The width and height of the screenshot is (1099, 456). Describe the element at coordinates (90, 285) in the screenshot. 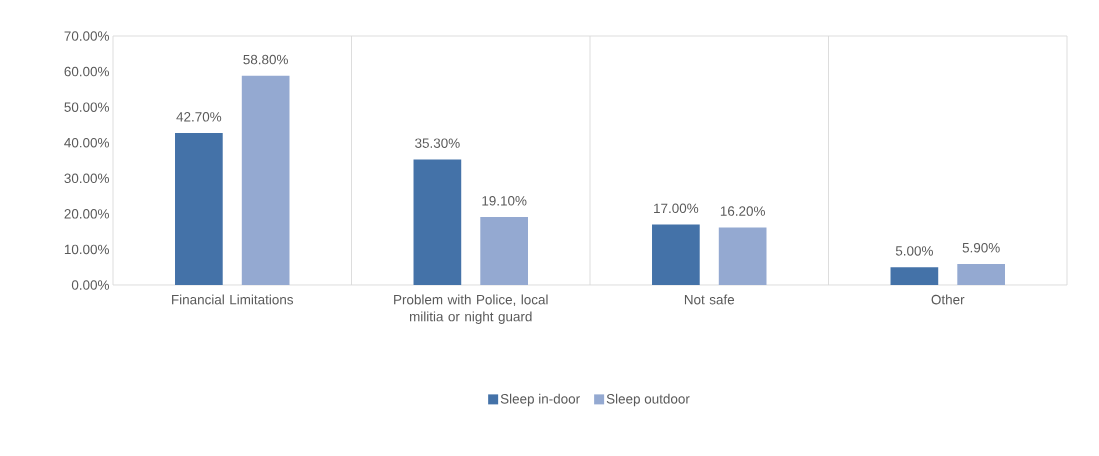

I see `y-tick-label: 0.00%` at that location.